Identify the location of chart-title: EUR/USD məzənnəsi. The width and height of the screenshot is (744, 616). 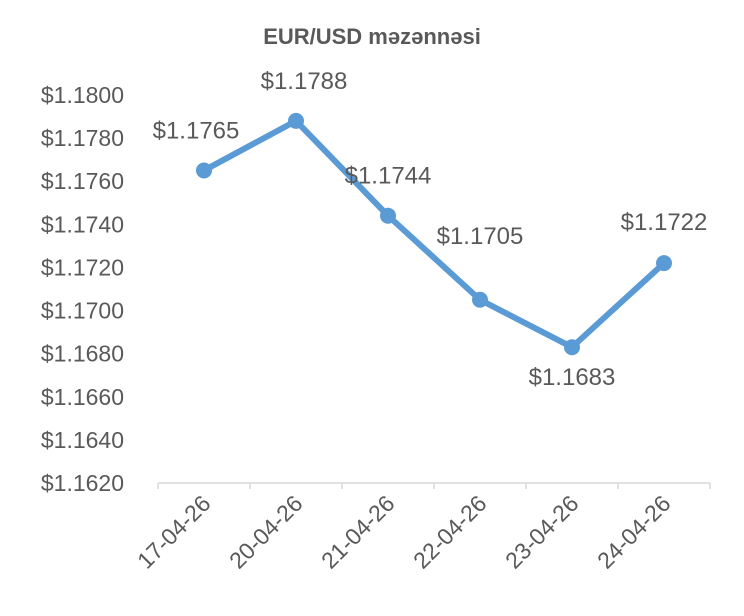
(372, 36).